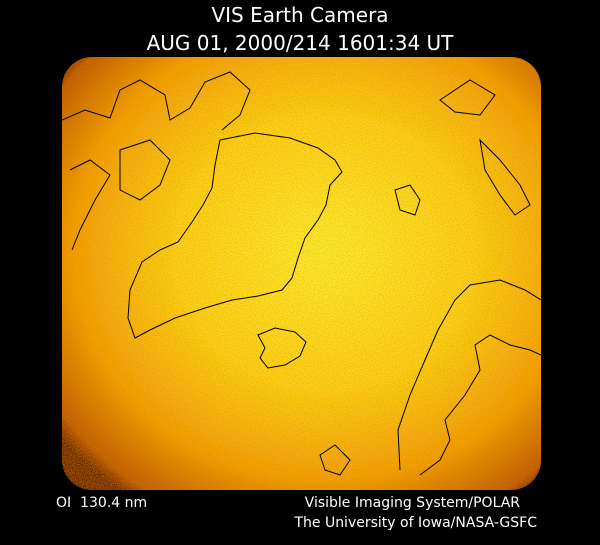  What do you see at coordinates (413, 503) in the screenshot?
I see `instrument-label: Visible Imaging System/POLAR` at bounding box center [413, 503].